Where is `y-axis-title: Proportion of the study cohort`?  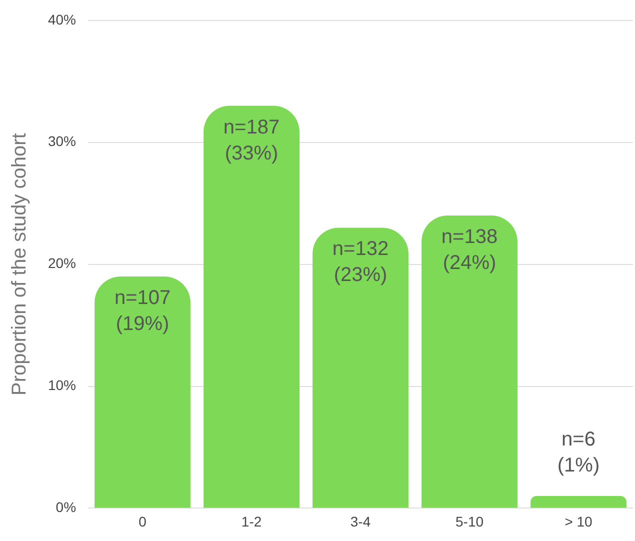
y-axis-title: Proportion of the study cohort is located at coordinates (19, 264).